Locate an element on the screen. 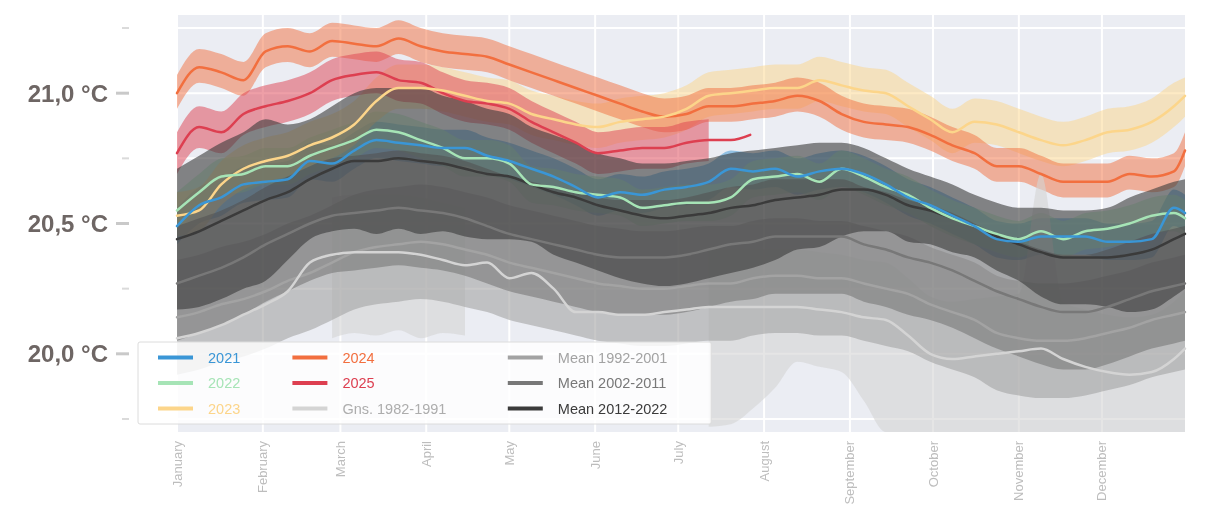  legend-label: Mean 2012-2022 is located at coordinates (612, 408).